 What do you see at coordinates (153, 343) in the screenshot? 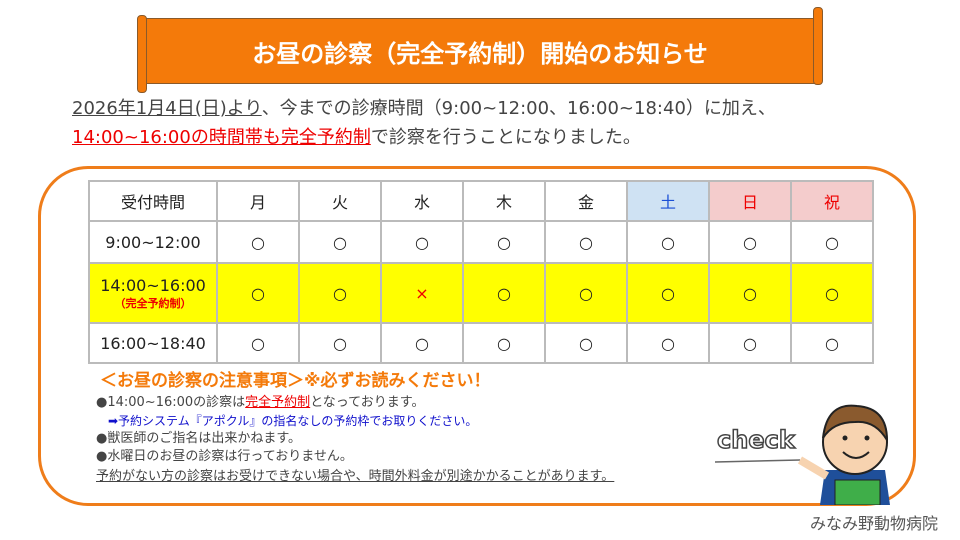
I see `time-cell: 16:00~18:40` at bounding box center [153, 343].